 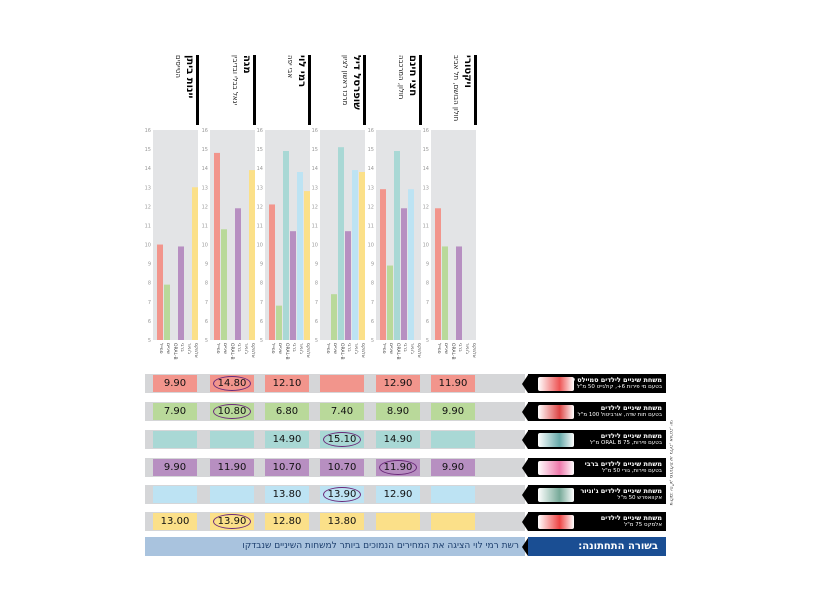 I want to click on store-address: מרכז ראשון לציון, so click(x=345, y=80).